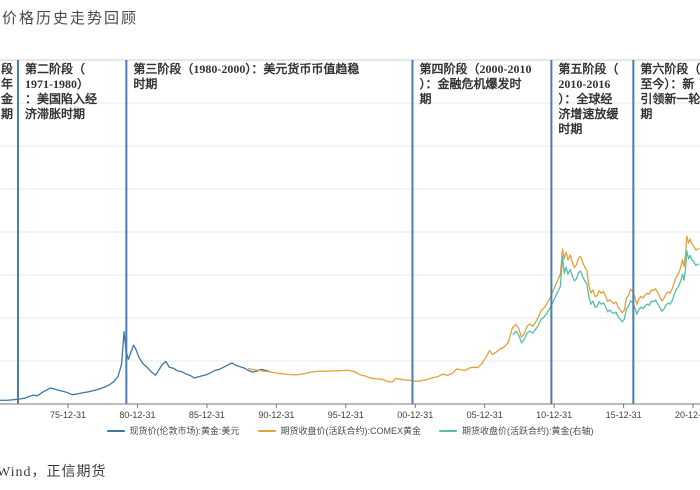 The image size is (700, 490). Describe the element at coordinates (528, 431) in the screenshot. I see `legend-label: 期货收盘价(活跃合约):黄金(右轴)` at that location.